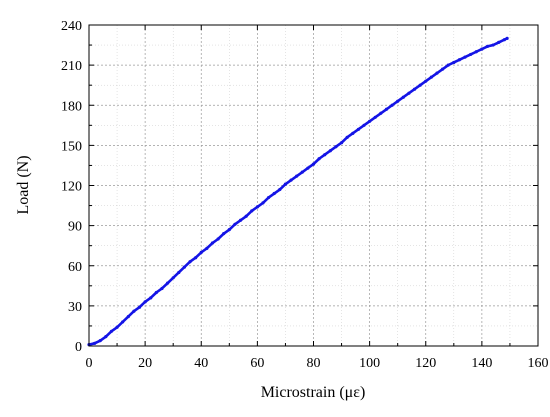 The width and height of the screenshot is (550, 417). I want to click on y-tick-label: 0, so click(78, 347).